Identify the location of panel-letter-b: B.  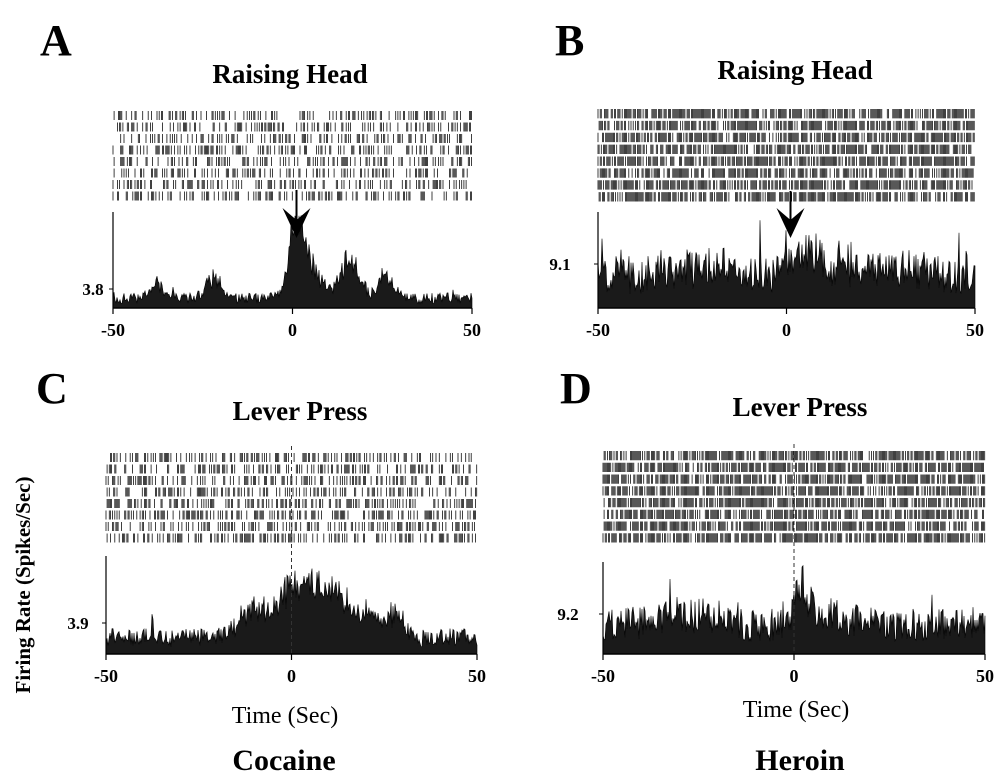
(569, 40).